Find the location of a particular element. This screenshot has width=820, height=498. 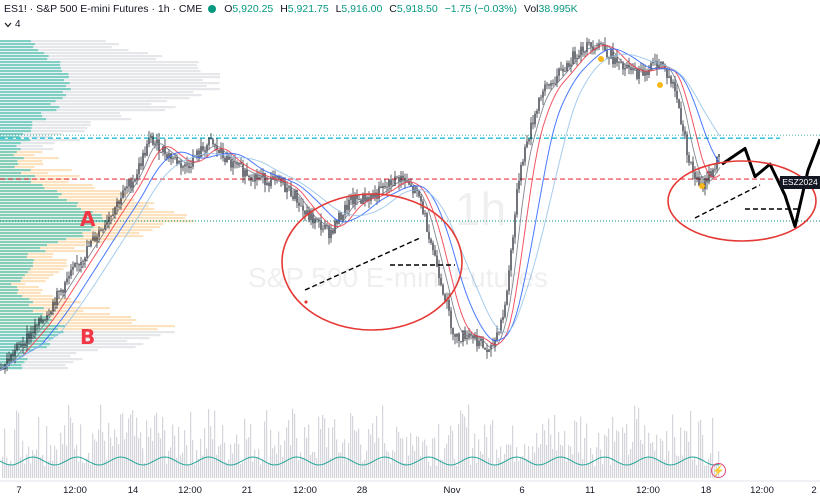

oscillator-line is located at coordinates (360, 461).